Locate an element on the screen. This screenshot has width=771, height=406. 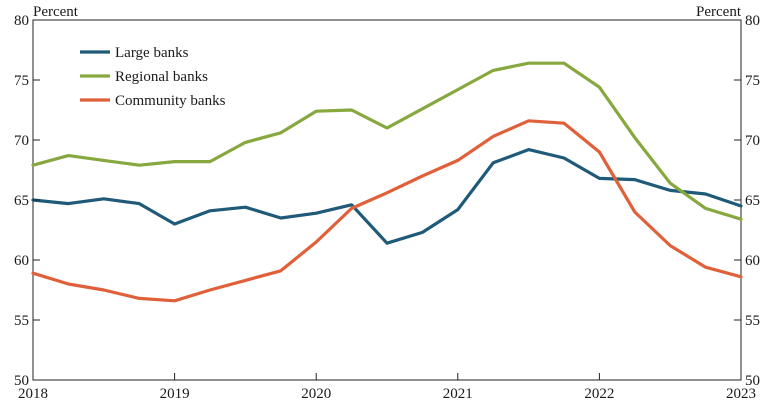
legend: Large banks Regional banks Community banks is located at coordinates (153, 77).